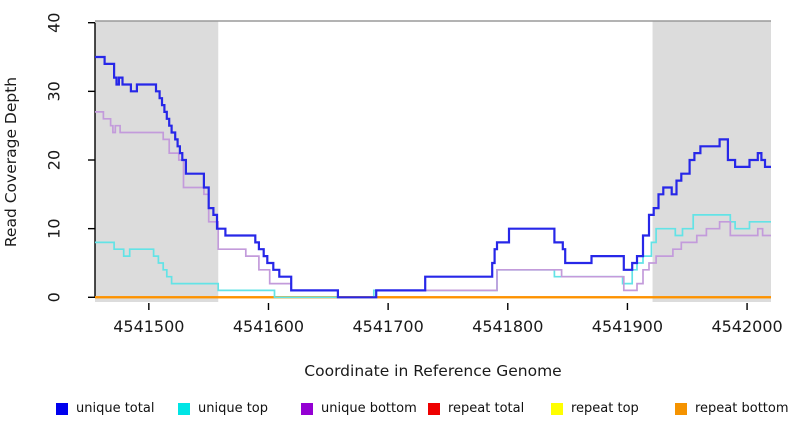 The image size is (792, 432). What do you see at coordinates (54, 91) in the screenshot?
I see `y-tick-label: 30` at bounding box center [54, 91].